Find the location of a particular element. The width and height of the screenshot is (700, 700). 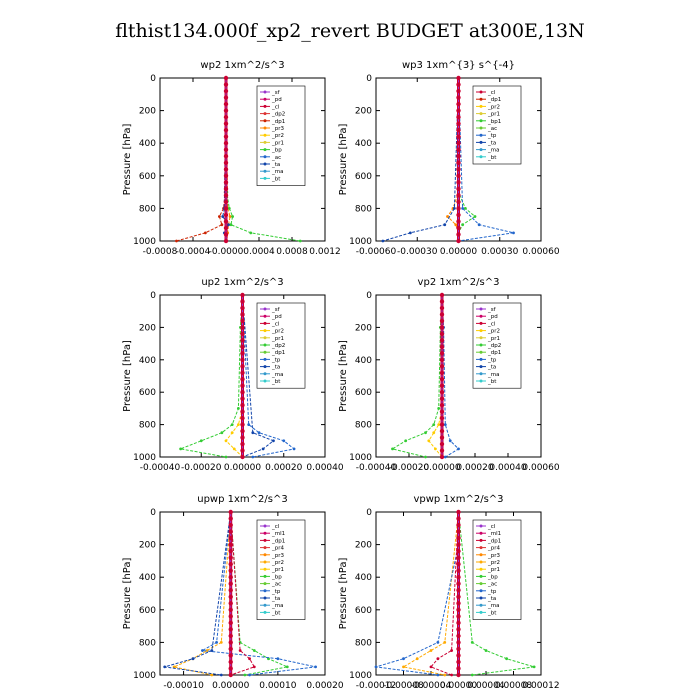

x-tick-label: 0.0012 is located at coordinates (325, 252).